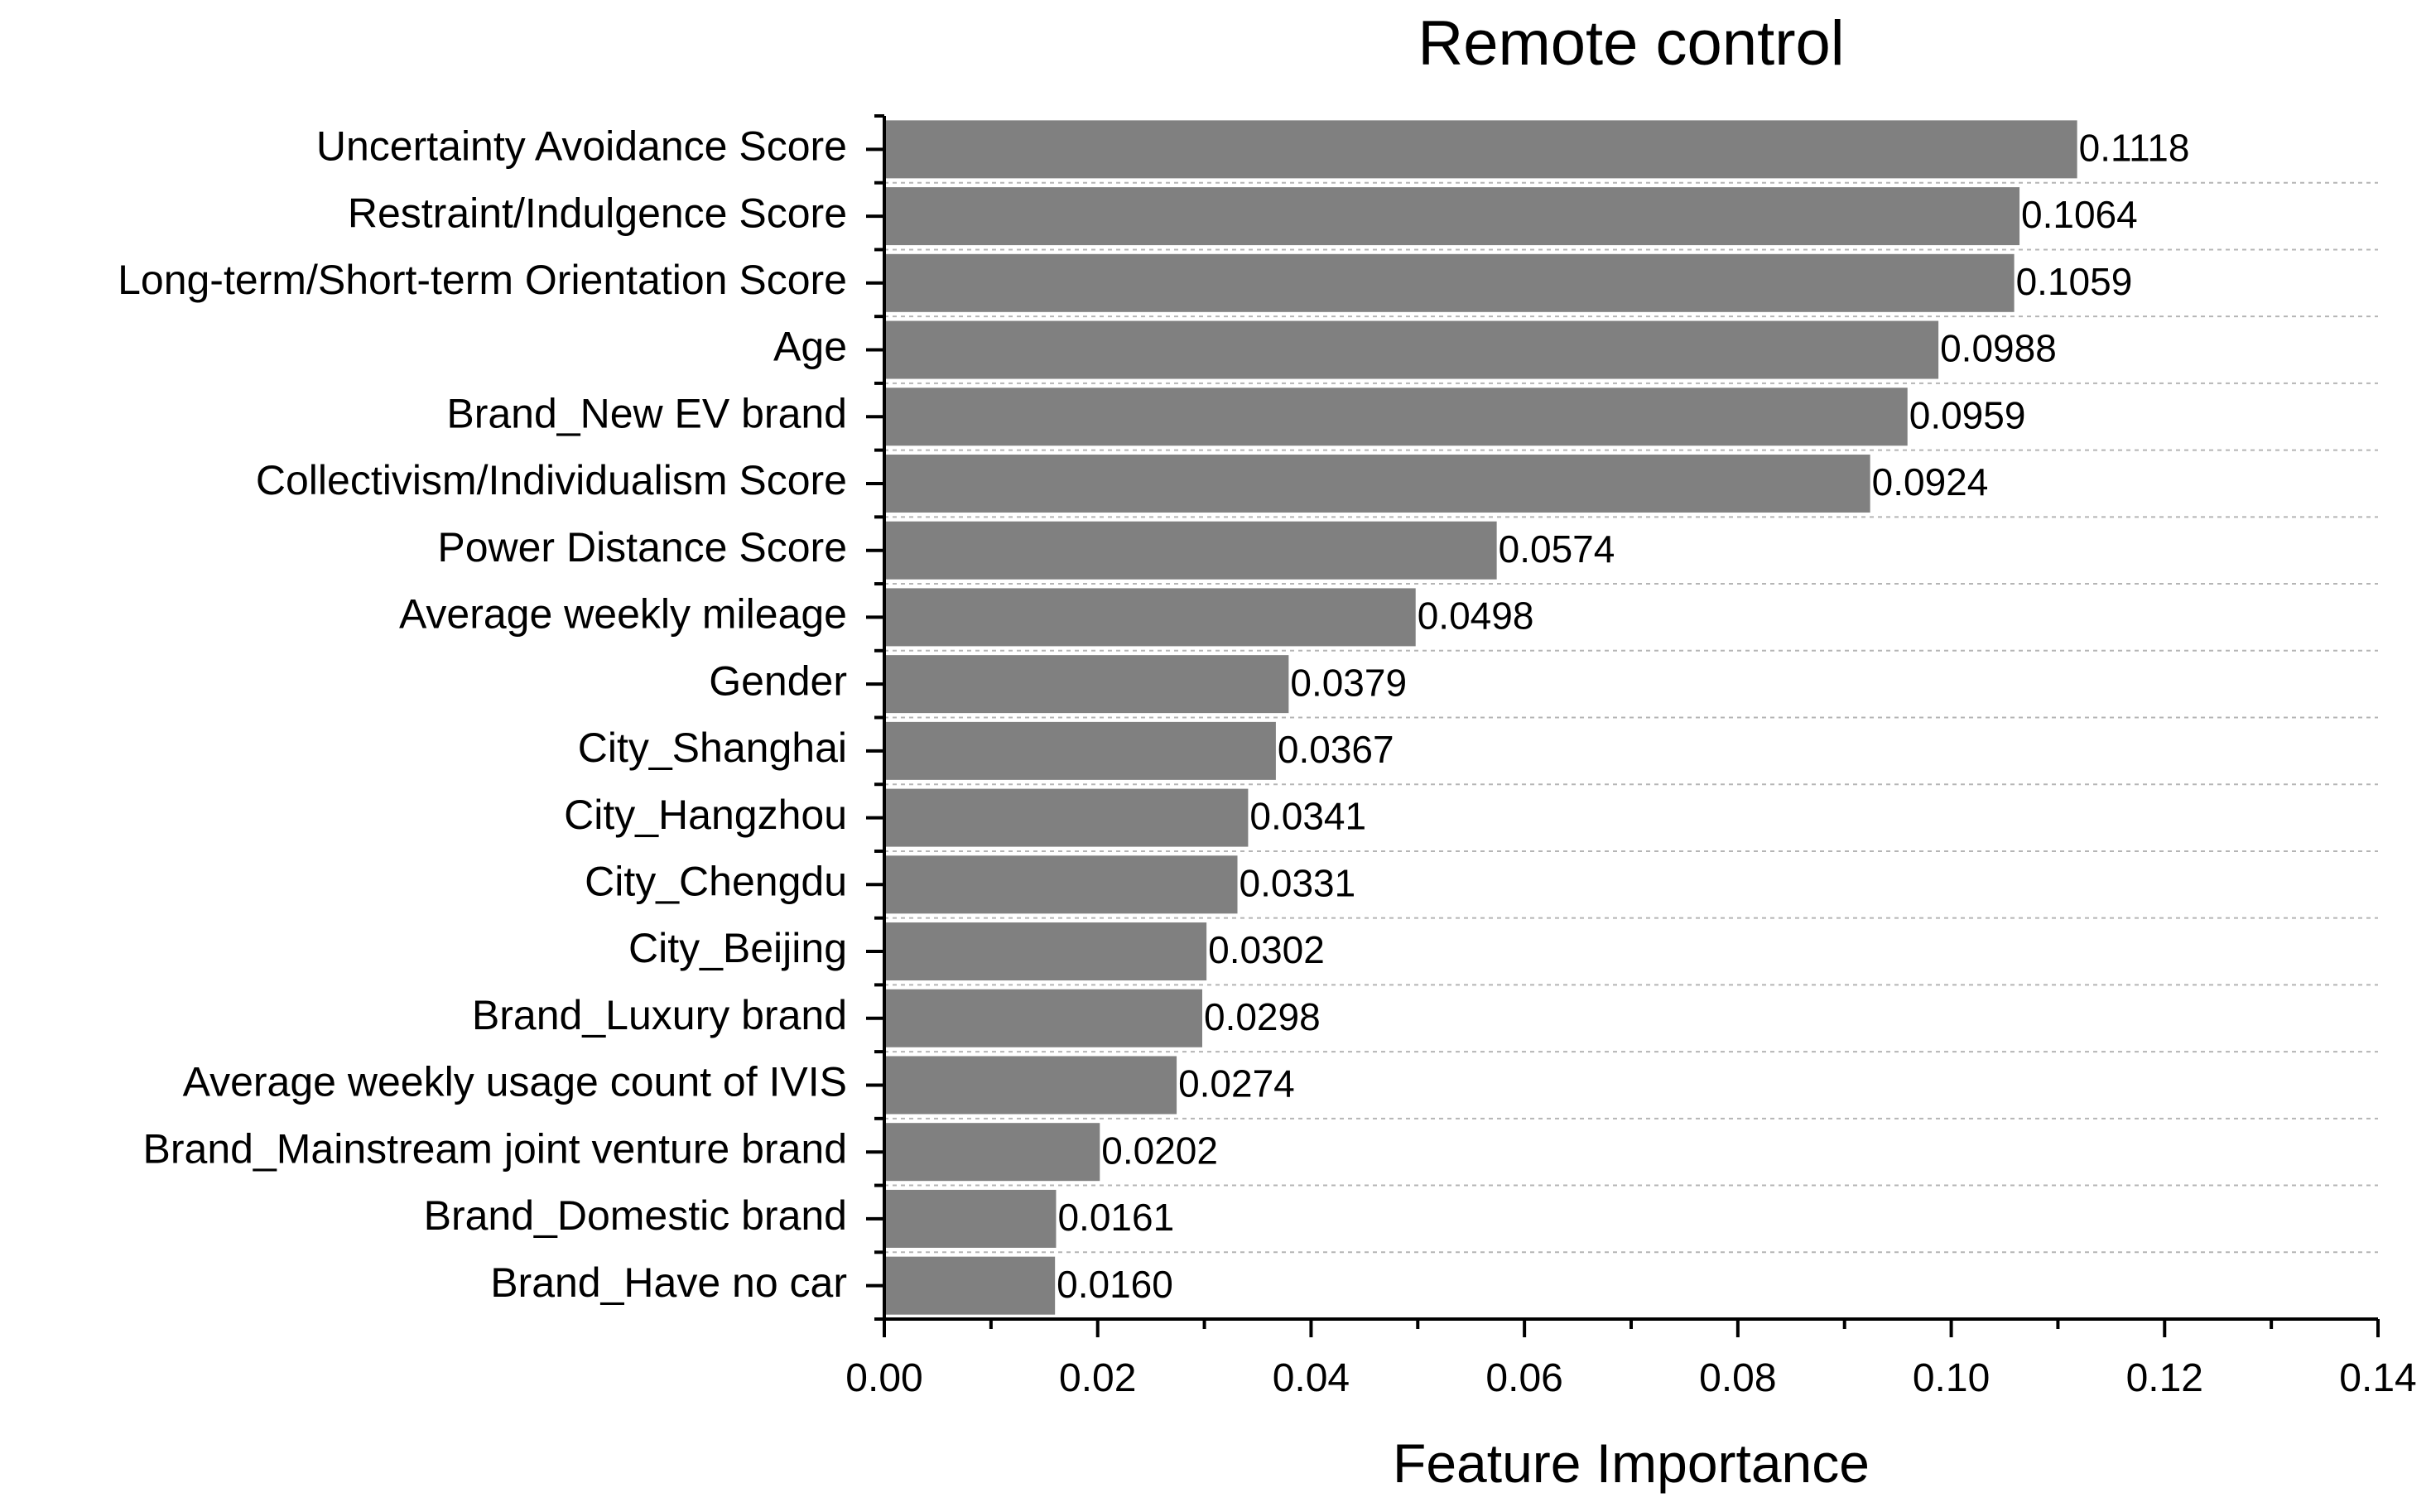  Describe the element at coordinates (1262, 1016) in the screenshot. I see `data-label: 0.0298` at that location.